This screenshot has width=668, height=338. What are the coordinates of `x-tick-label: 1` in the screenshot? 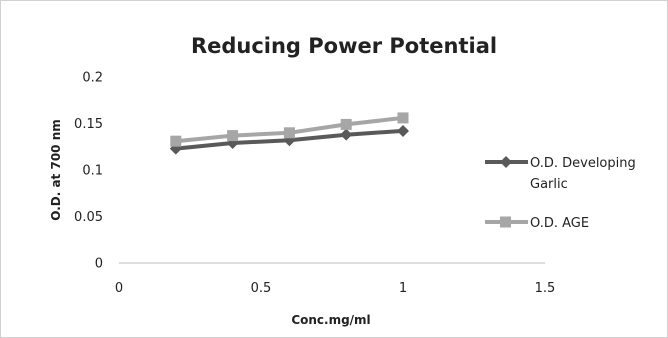 It's located at (403, 288).